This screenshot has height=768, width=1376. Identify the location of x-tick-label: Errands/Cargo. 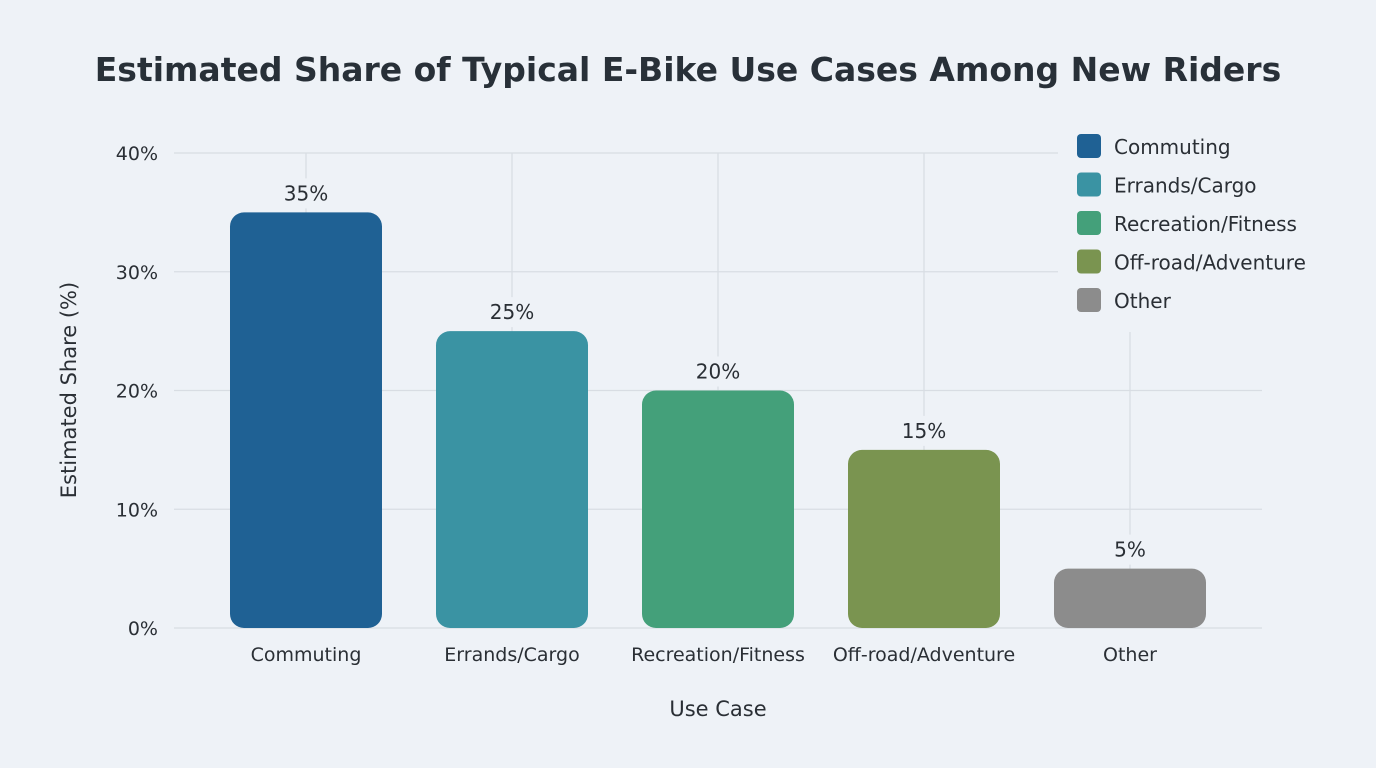
(511, 655).